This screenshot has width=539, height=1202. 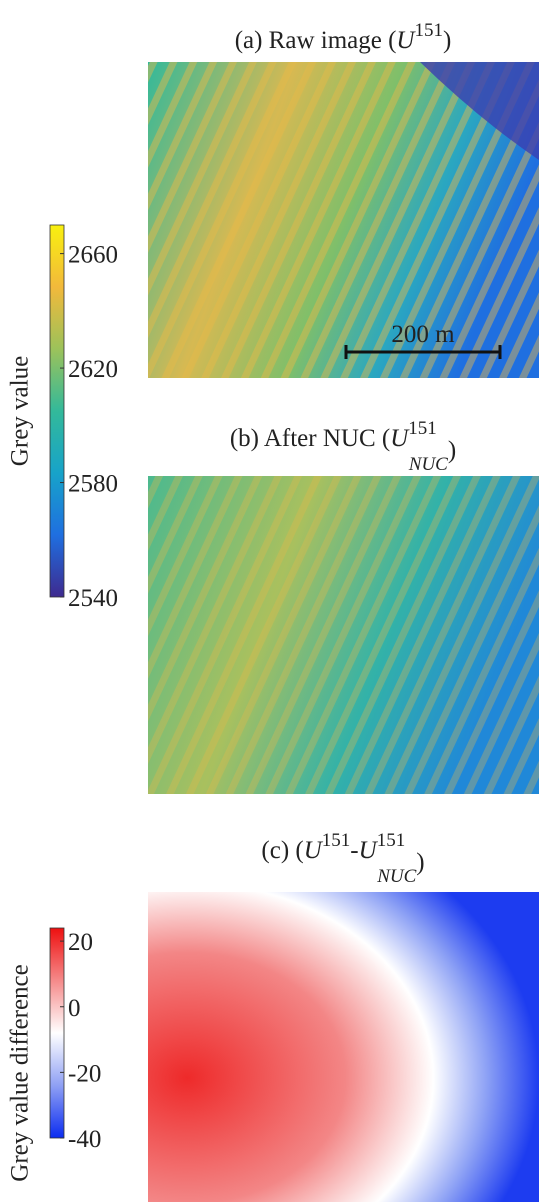 I want to click on colorbar-tick-label: 2540, so click(x=93, y=598).